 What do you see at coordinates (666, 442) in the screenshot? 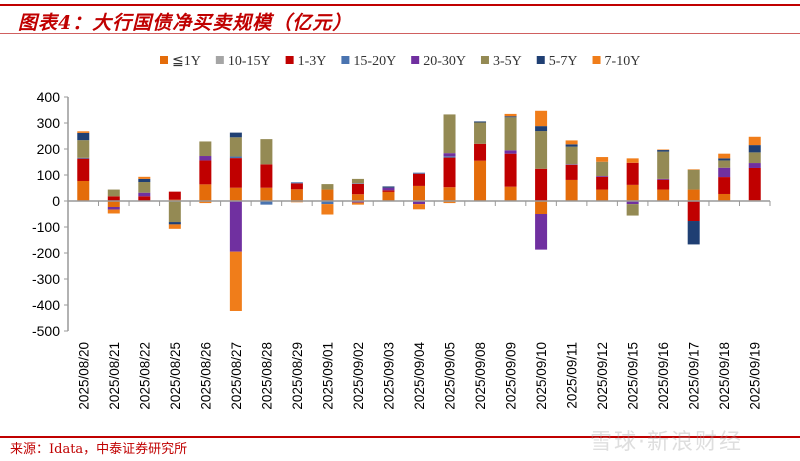
I see `watermark-logo: 雪球·新浪财经` at bounding box center [666, 442].